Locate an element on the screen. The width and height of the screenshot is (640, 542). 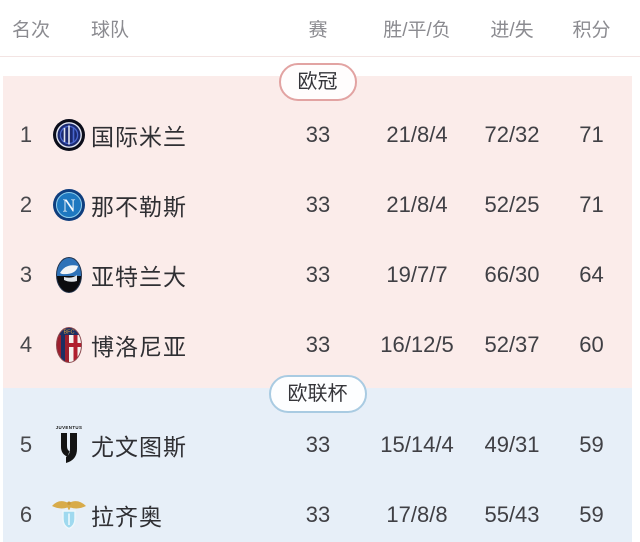
header-points: 积分 is located at coordinates (591, 30).